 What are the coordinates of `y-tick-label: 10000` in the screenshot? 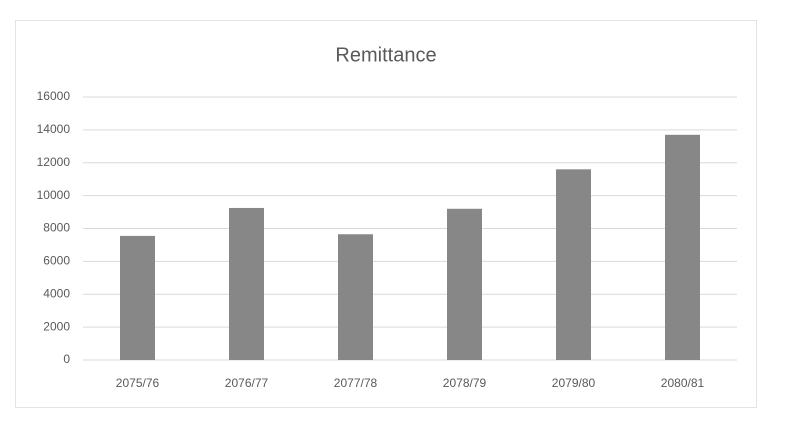 It's located at (54, 195).